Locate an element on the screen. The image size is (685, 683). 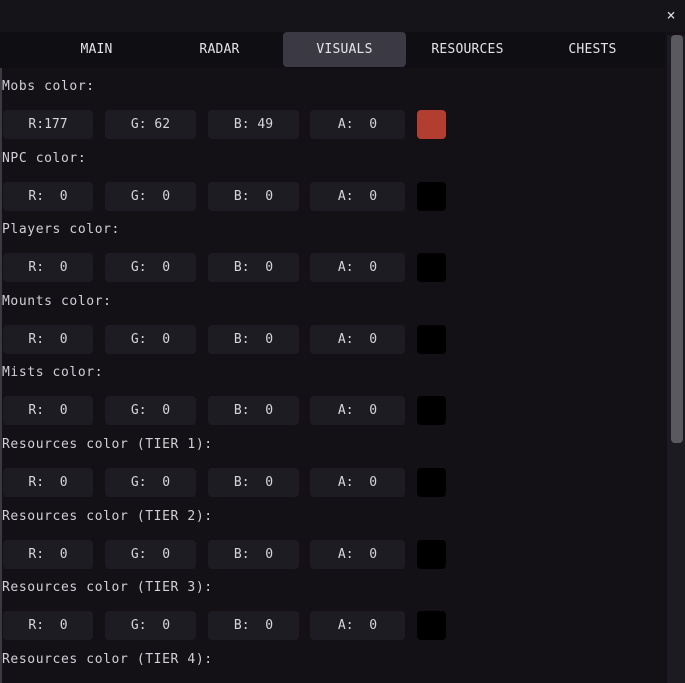
color-section-label: Resources color (TIER 4): is located at coordinates (107, 659).